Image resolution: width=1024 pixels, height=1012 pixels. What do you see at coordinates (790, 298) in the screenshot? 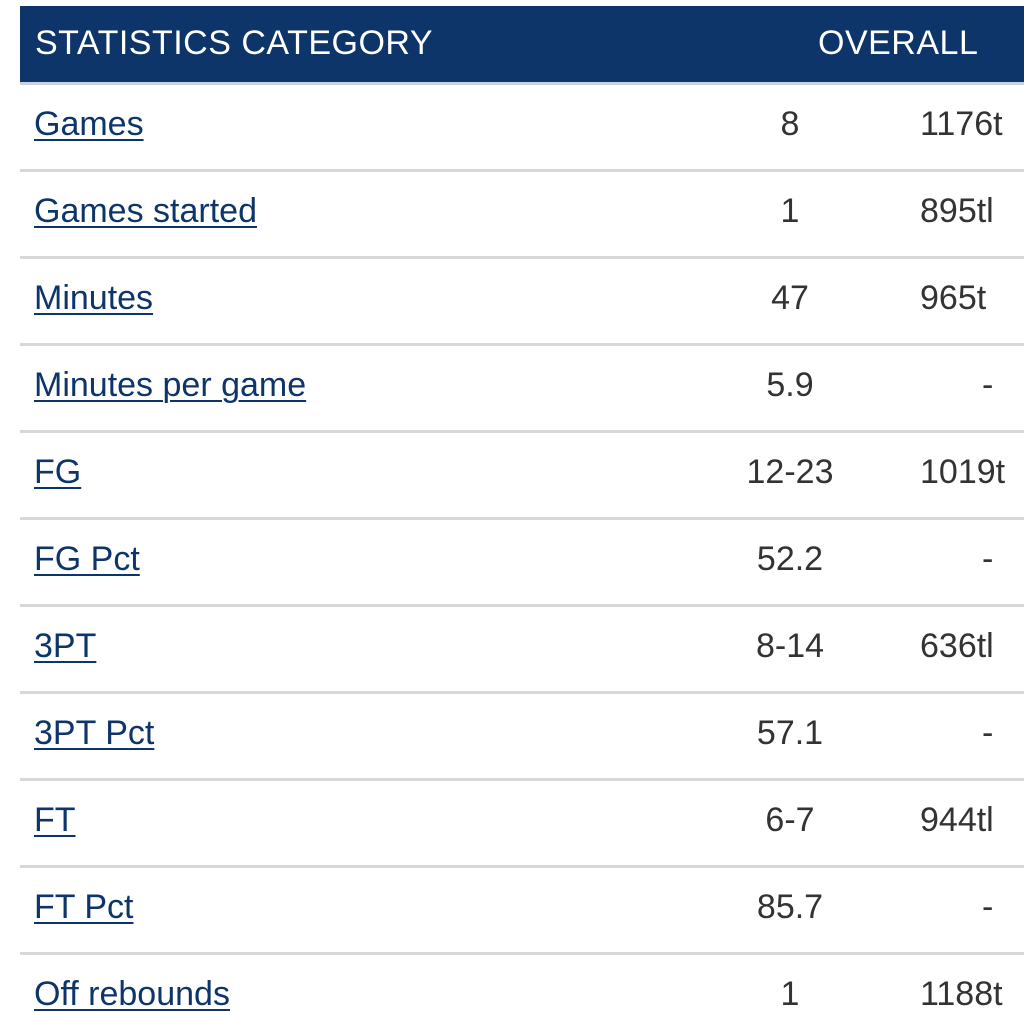
I see `stat-value: 47` at bounding box center [790, 298].